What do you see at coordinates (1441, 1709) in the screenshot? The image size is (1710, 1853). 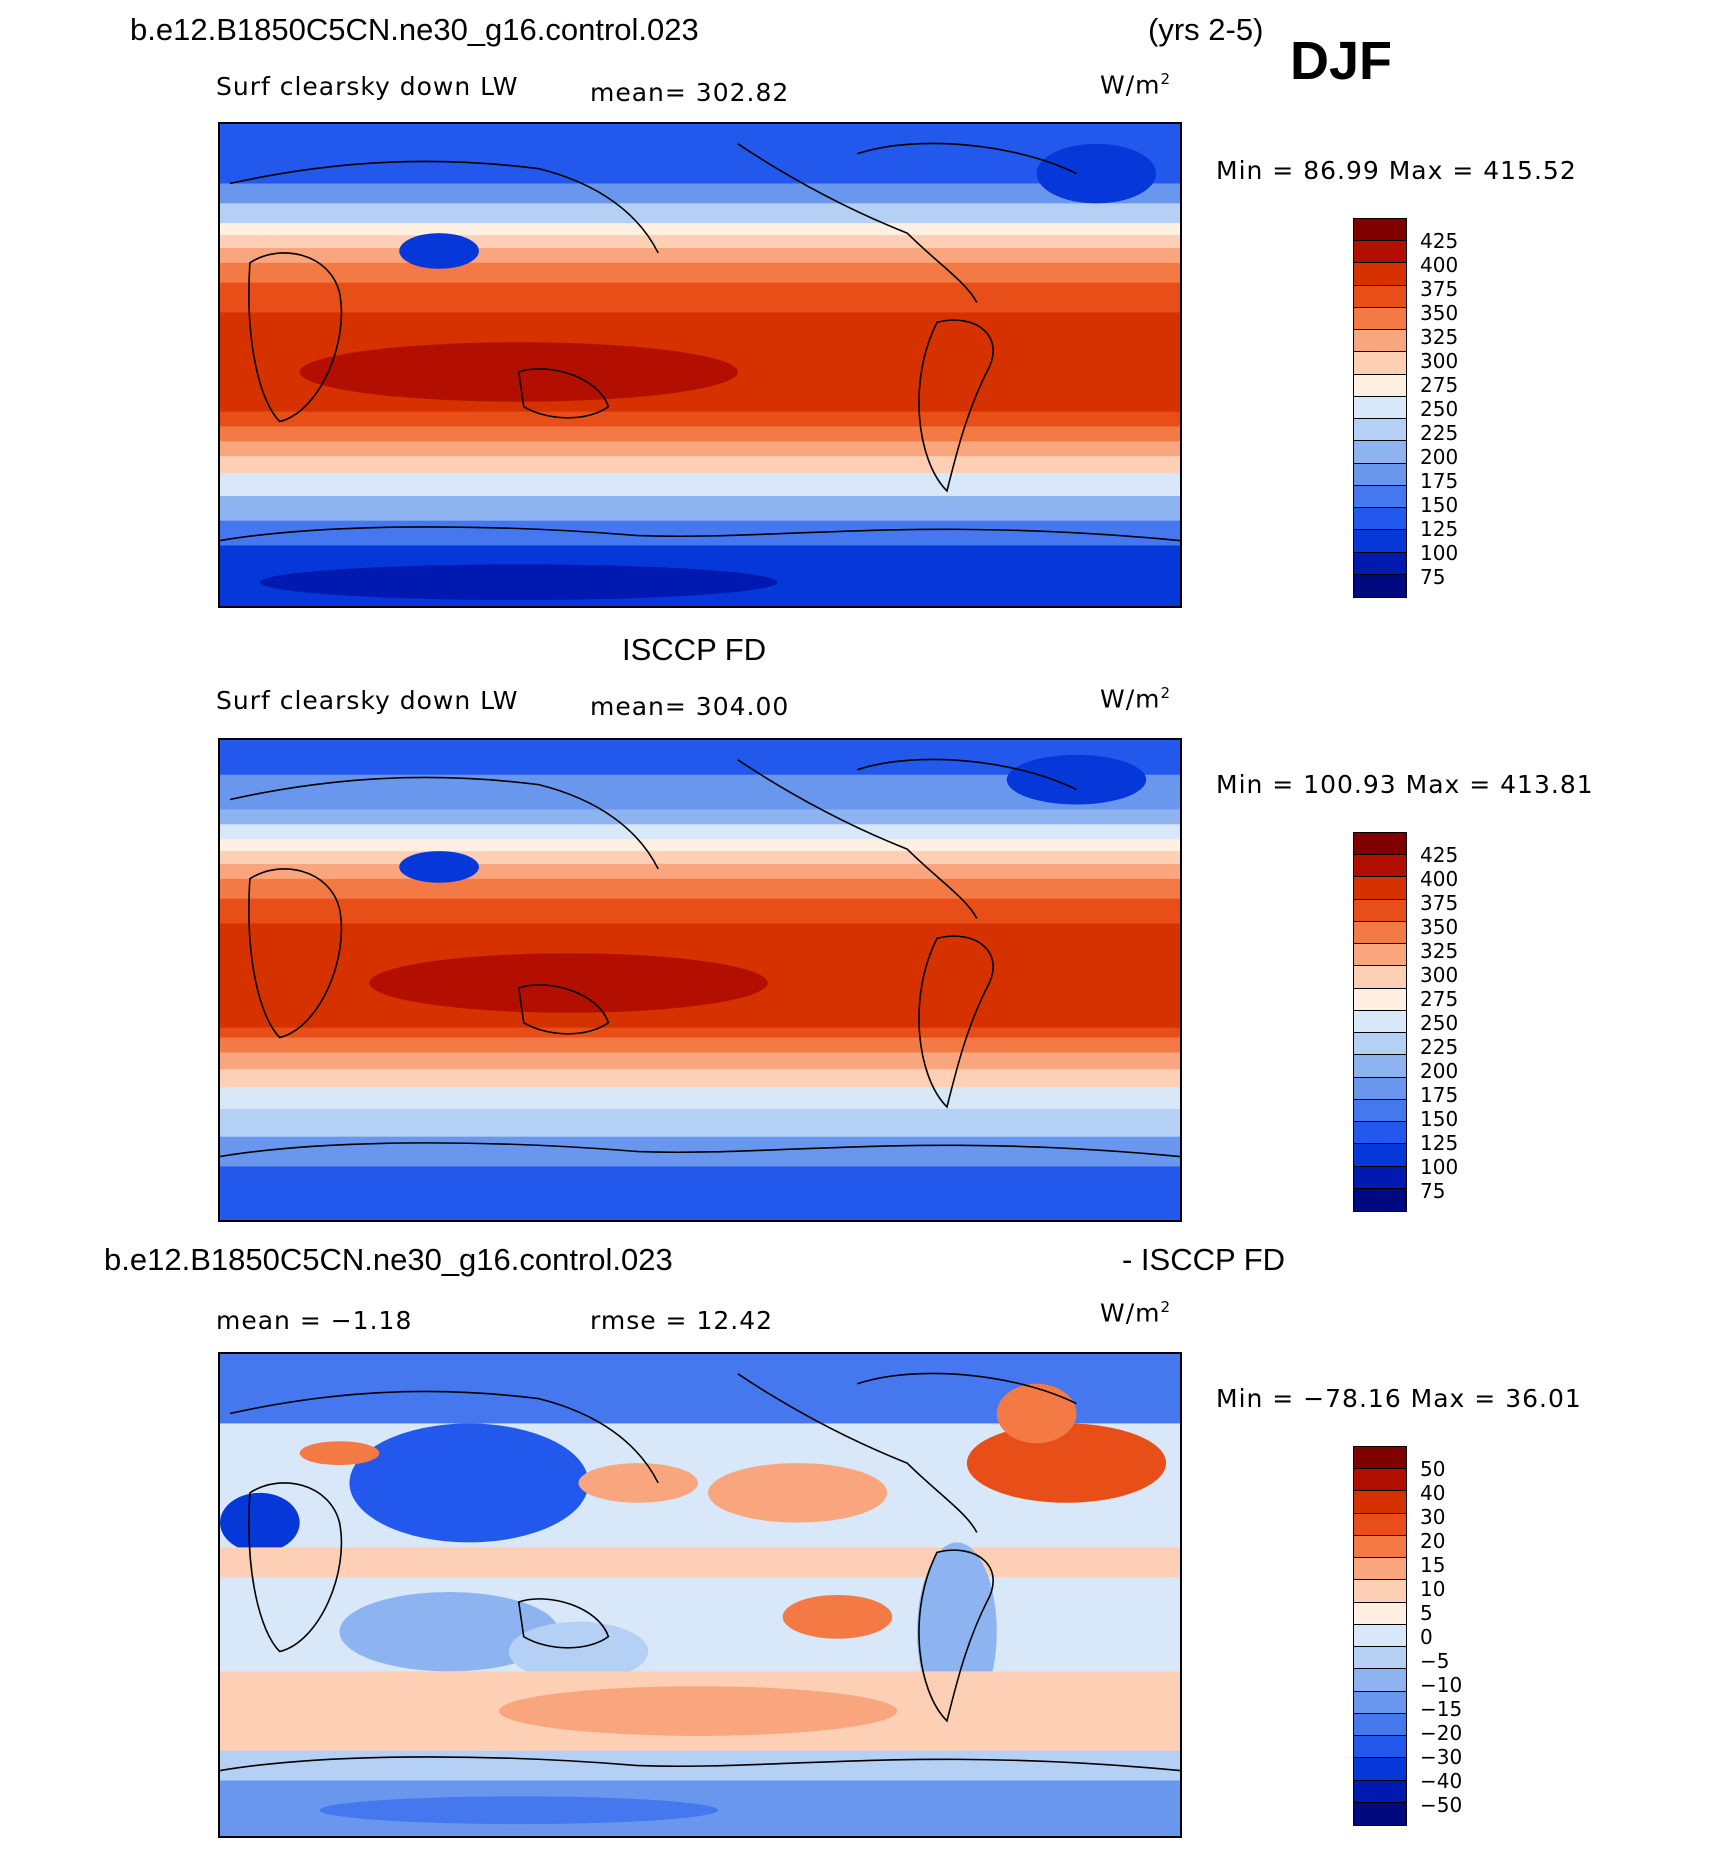 I see `panel3-tick: −15` at bounding box center [1441, 1709].